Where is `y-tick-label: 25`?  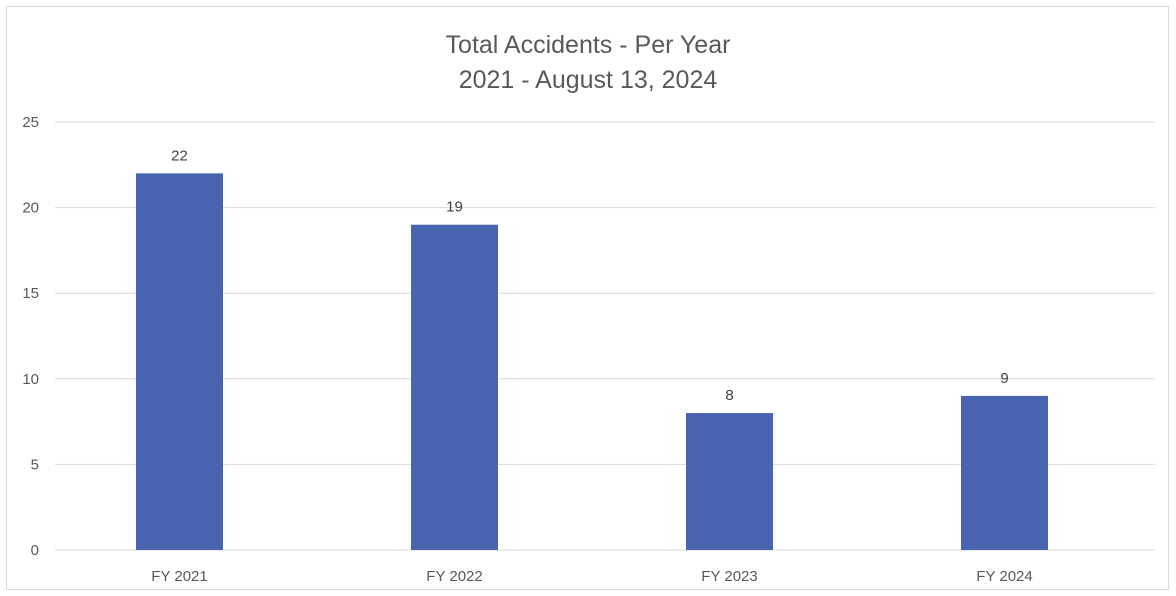 y-tick-label: 25 is located at coordinates (30, 122).